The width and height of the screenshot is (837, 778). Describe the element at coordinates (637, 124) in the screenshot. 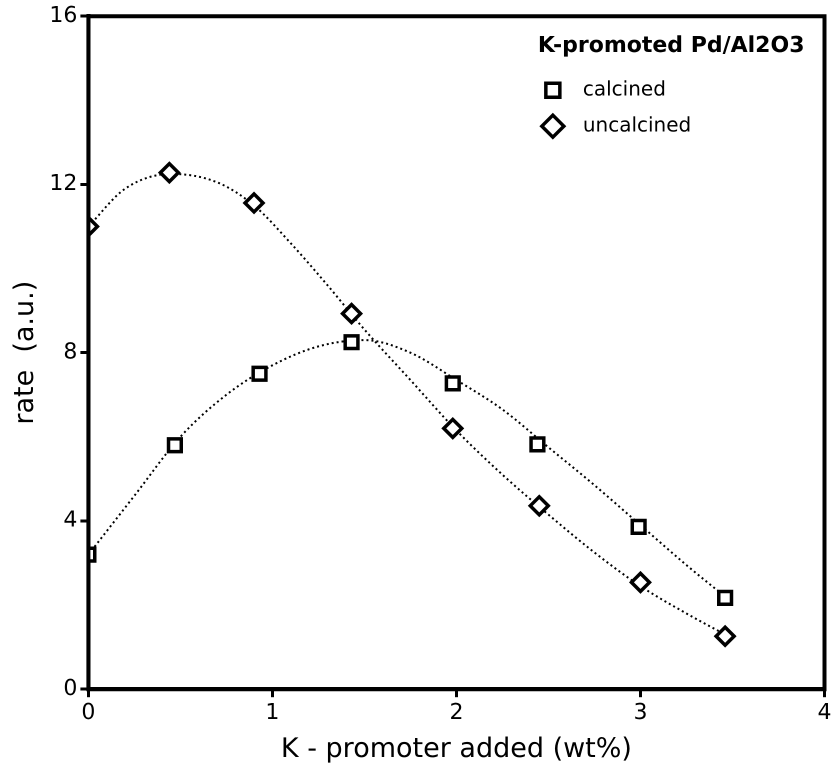

I see `legend-label: uncalcined` at that location.